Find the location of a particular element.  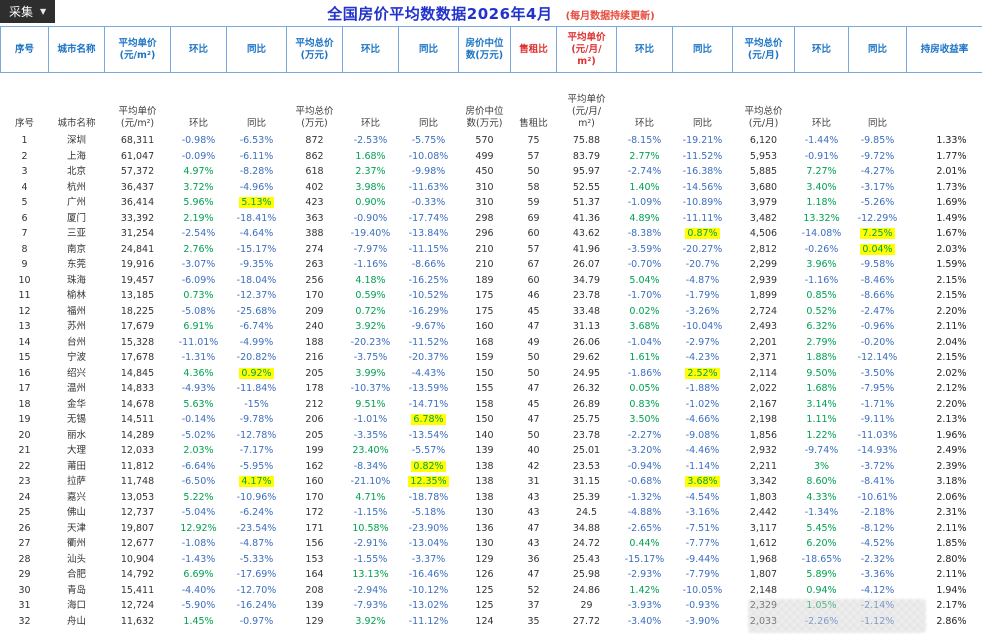

cell-yield: 2.20% is located at coordinates (951, 311).